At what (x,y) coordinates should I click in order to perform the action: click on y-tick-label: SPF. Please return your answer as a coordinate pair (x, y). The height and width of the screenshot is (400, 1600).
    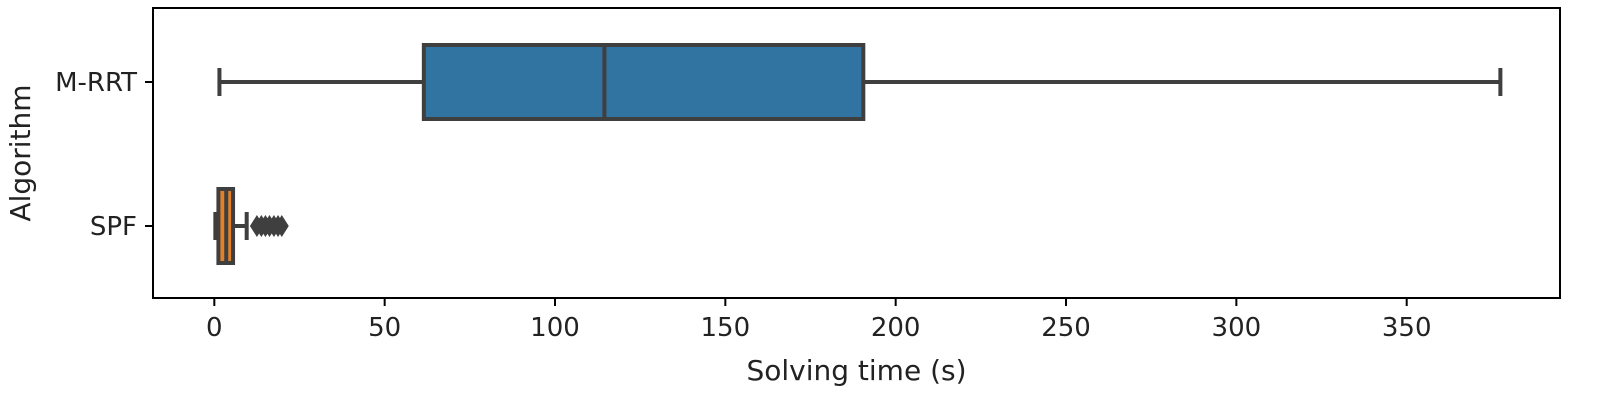
    Looking at the image, I should click on (113, 227).